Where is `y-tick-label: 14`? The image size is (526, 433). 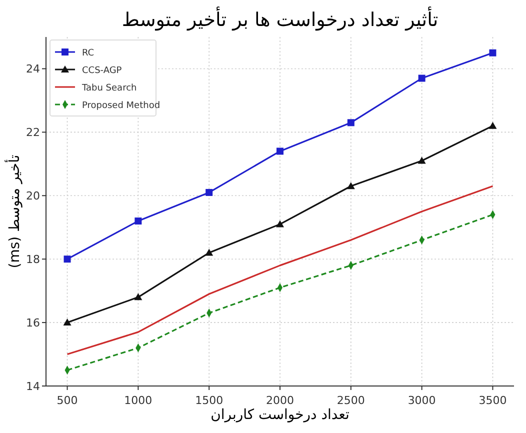
y-tick-label: 14 is located at coordinates (33, 386).